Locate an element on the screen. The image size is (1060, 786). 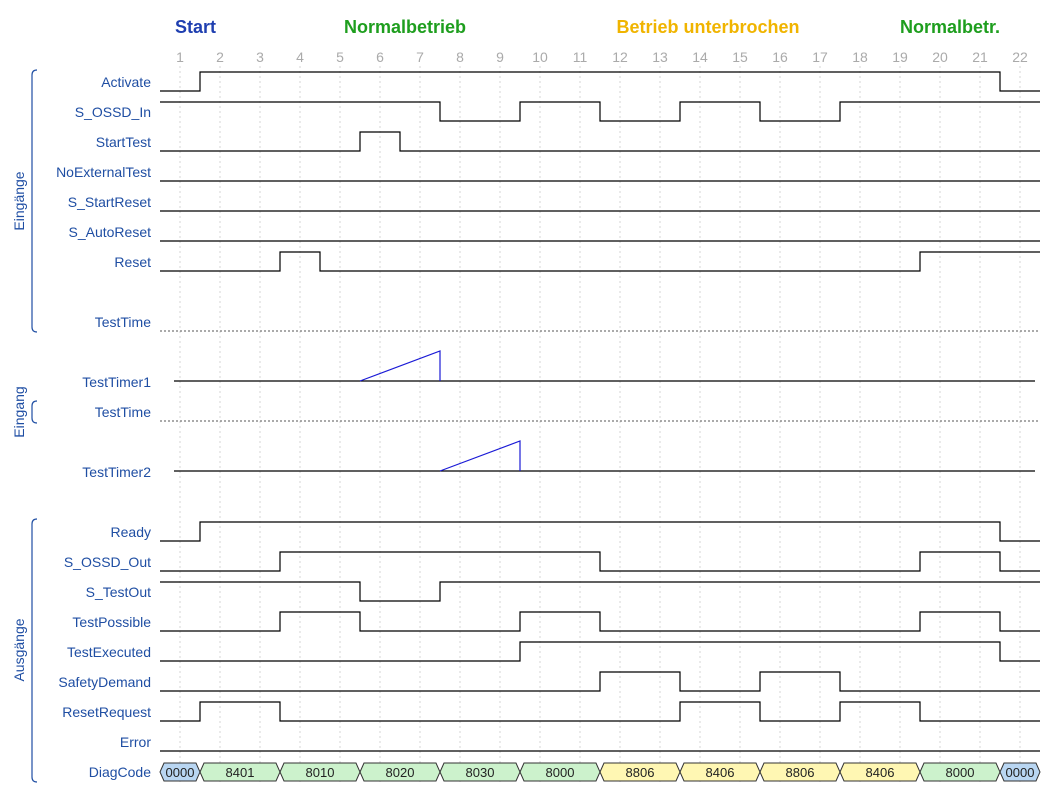
signal-label-reset: Reset is located at coordinates (132, 262).